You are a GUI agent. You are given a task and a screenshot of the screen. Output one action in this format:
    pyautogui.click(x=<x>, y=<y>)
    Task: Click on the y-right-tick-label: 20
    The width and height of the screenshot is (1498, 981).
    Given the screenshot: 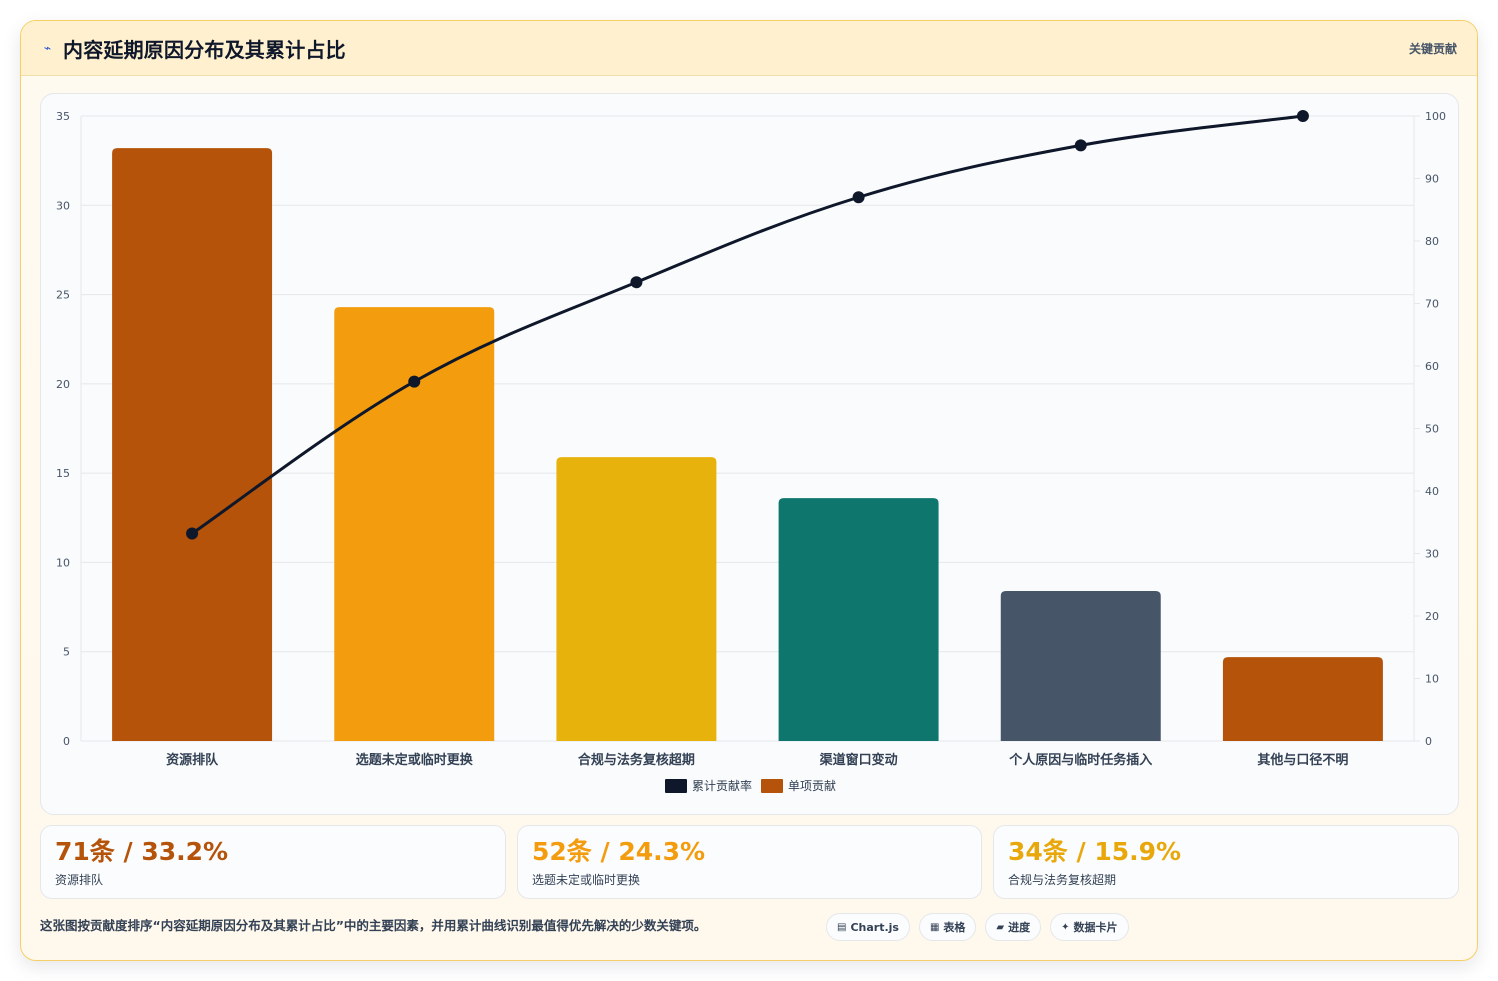 What is the action you would take?
    pyautogui.click(x=1432, y=616)
    